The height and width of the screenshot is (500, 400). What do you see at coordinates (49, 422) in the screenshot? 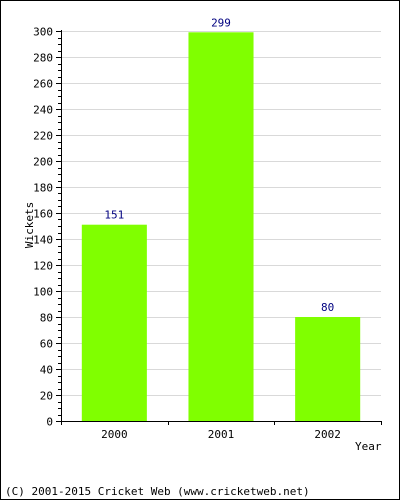
I see `y-tick-label: 0` at bounding box center [49, 422].